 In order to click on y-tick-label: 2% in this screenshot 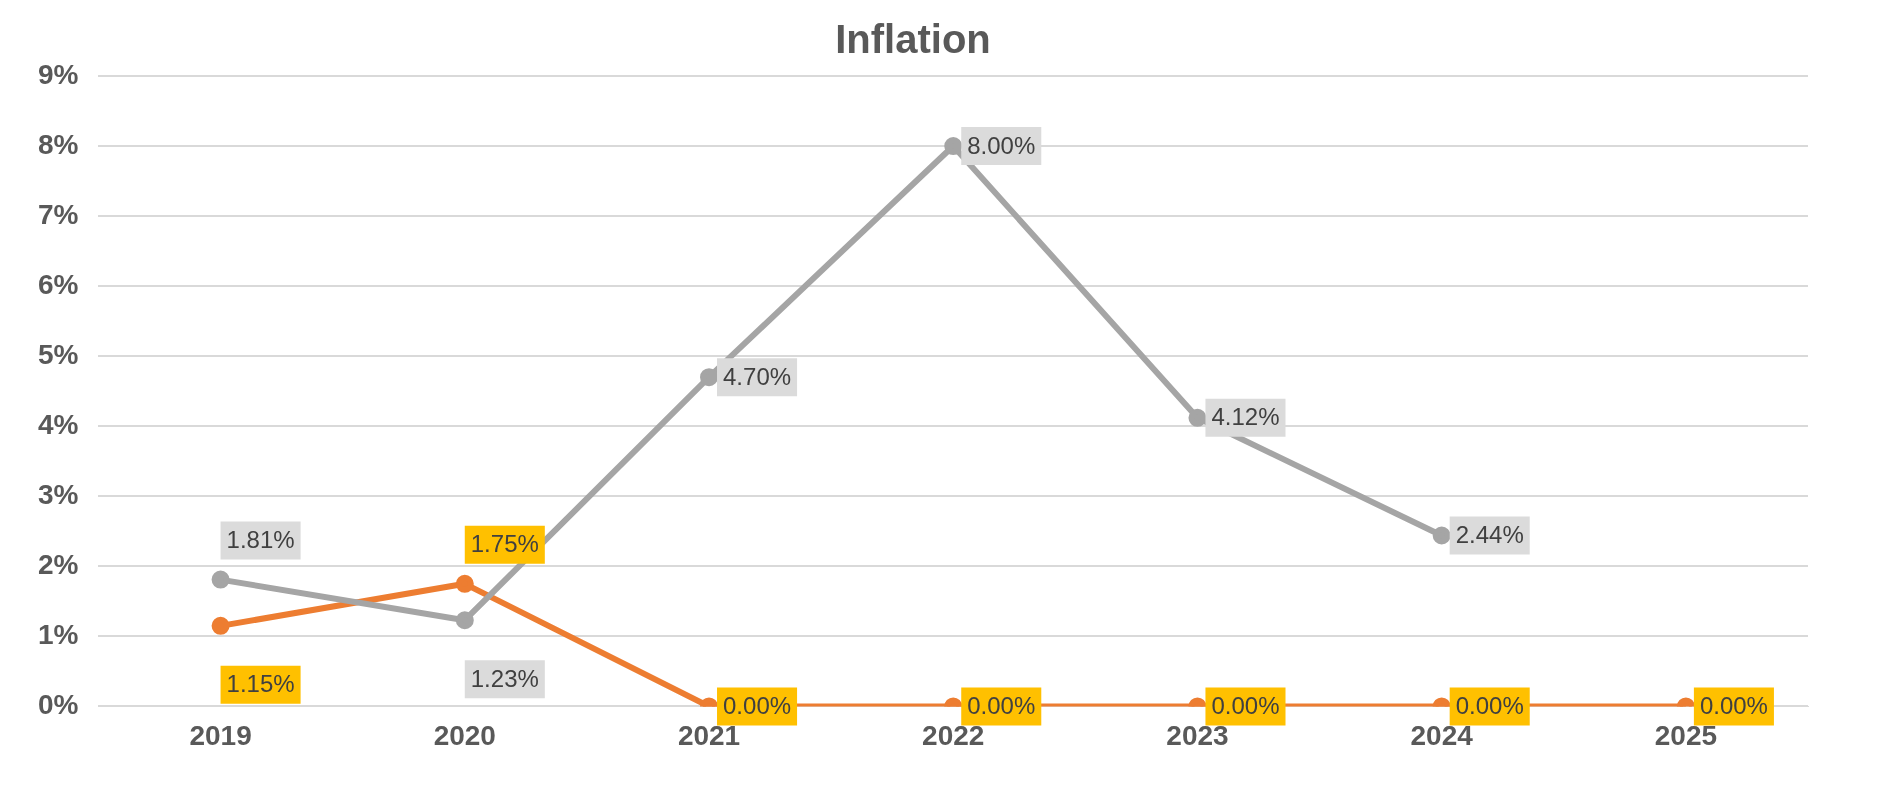, I will do `click(58, 565)`.